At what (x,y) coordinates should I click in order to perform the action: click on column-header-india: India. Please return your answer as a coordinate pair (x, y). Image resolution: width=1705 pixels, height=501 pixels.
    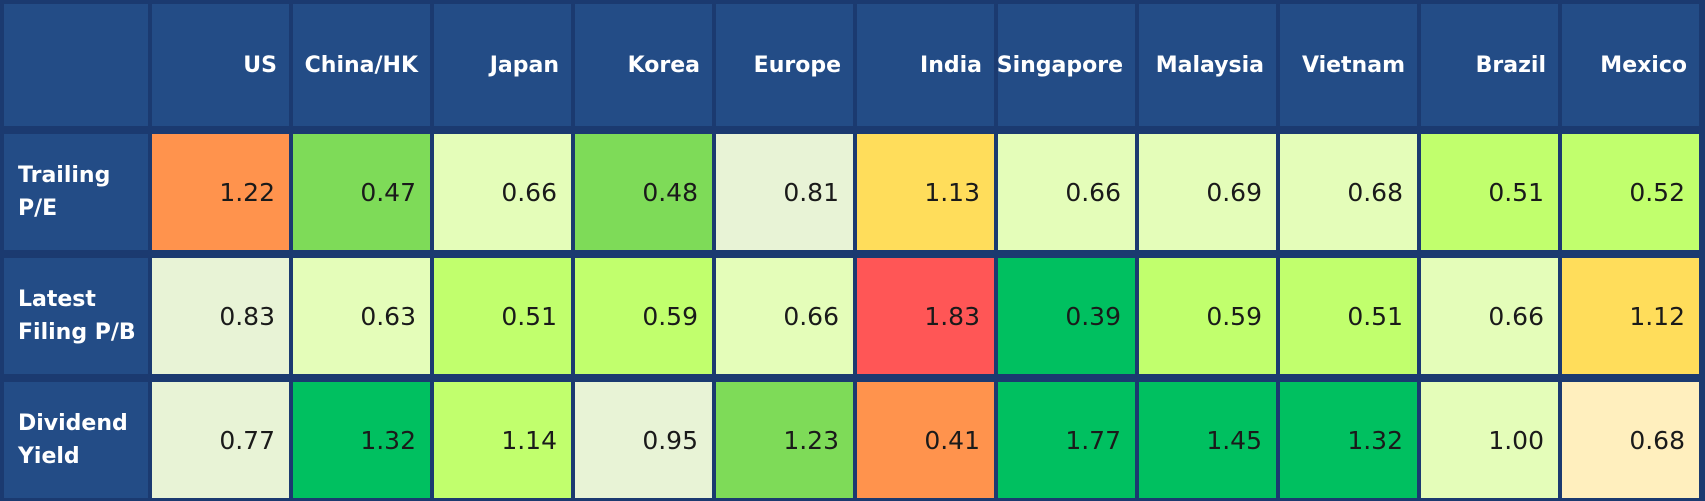
    Looking at the image, I should click on (925, 65).